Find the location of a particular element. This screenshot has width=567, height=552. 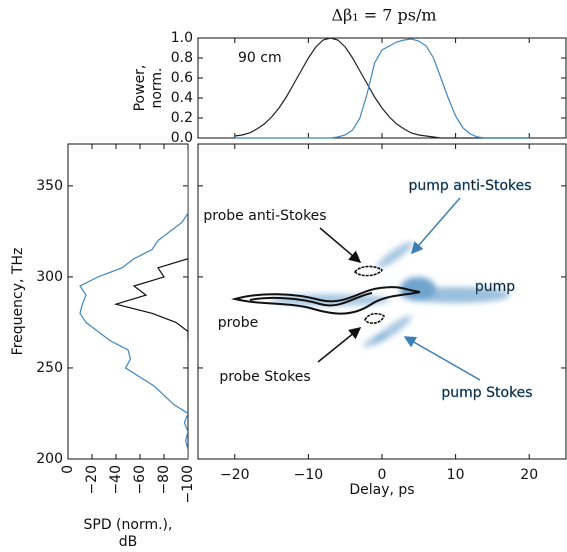

annotation: pump is located at coordinates (495, 287).